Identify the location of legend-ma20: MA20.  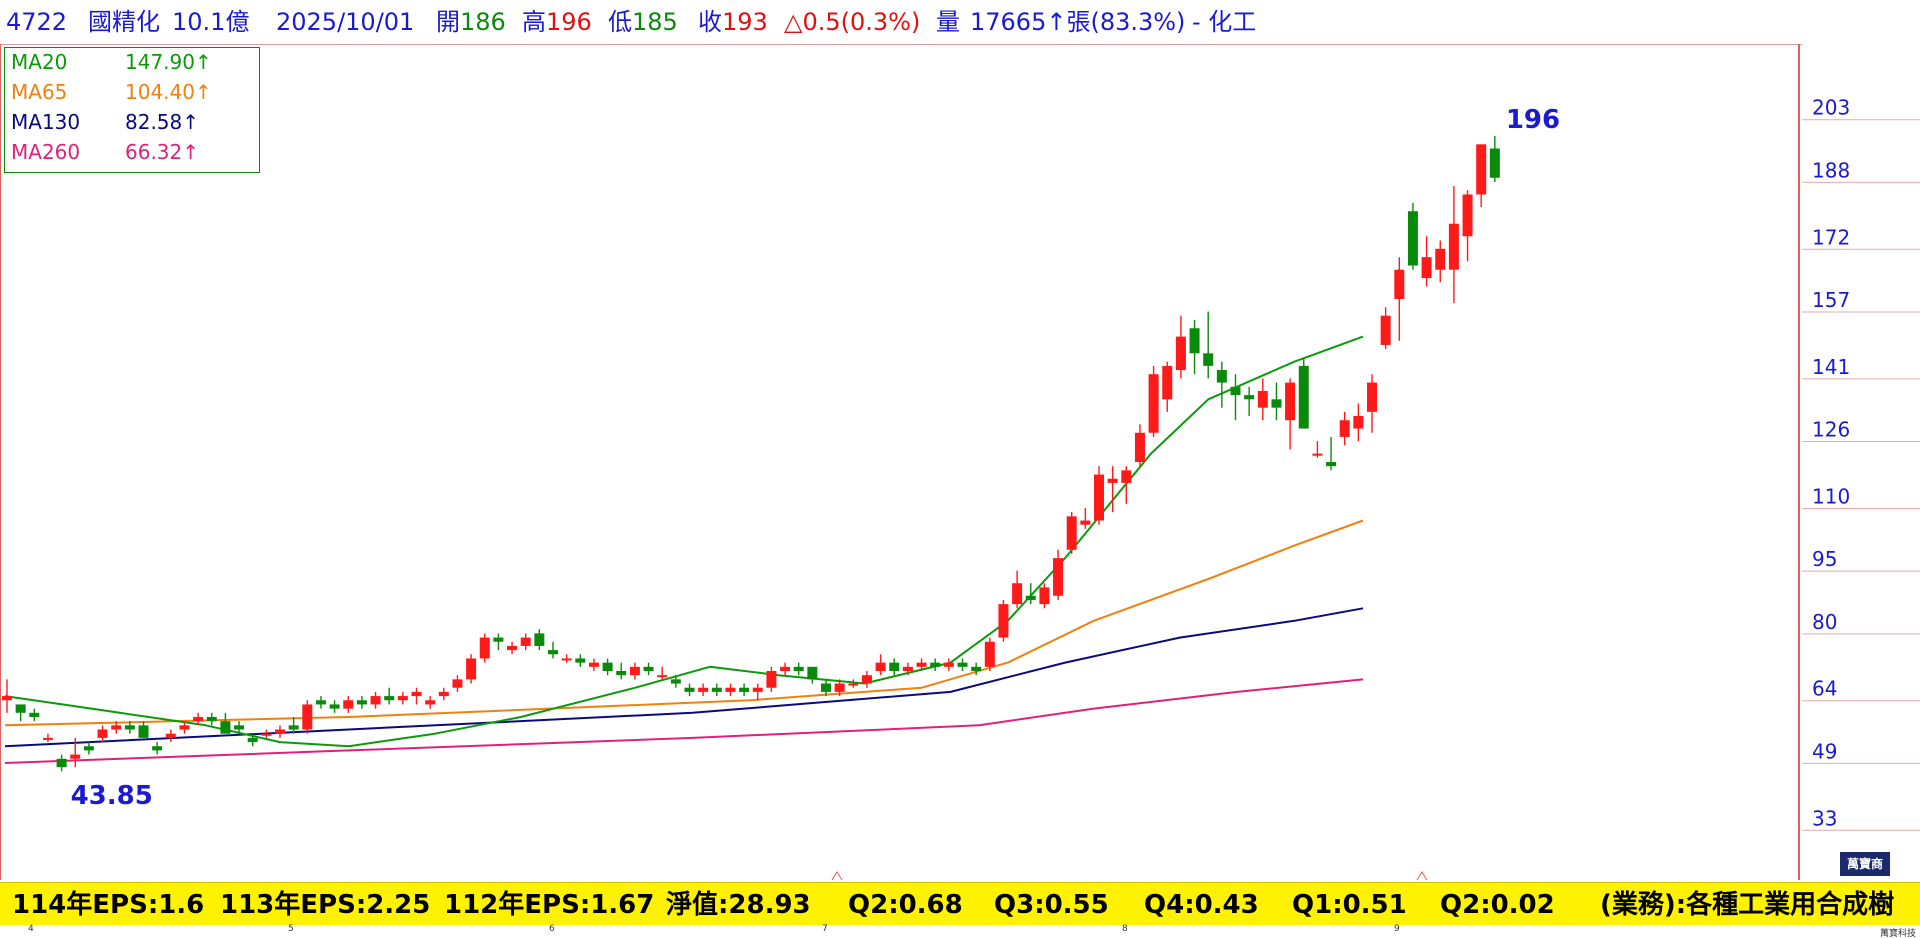
(39, 62).